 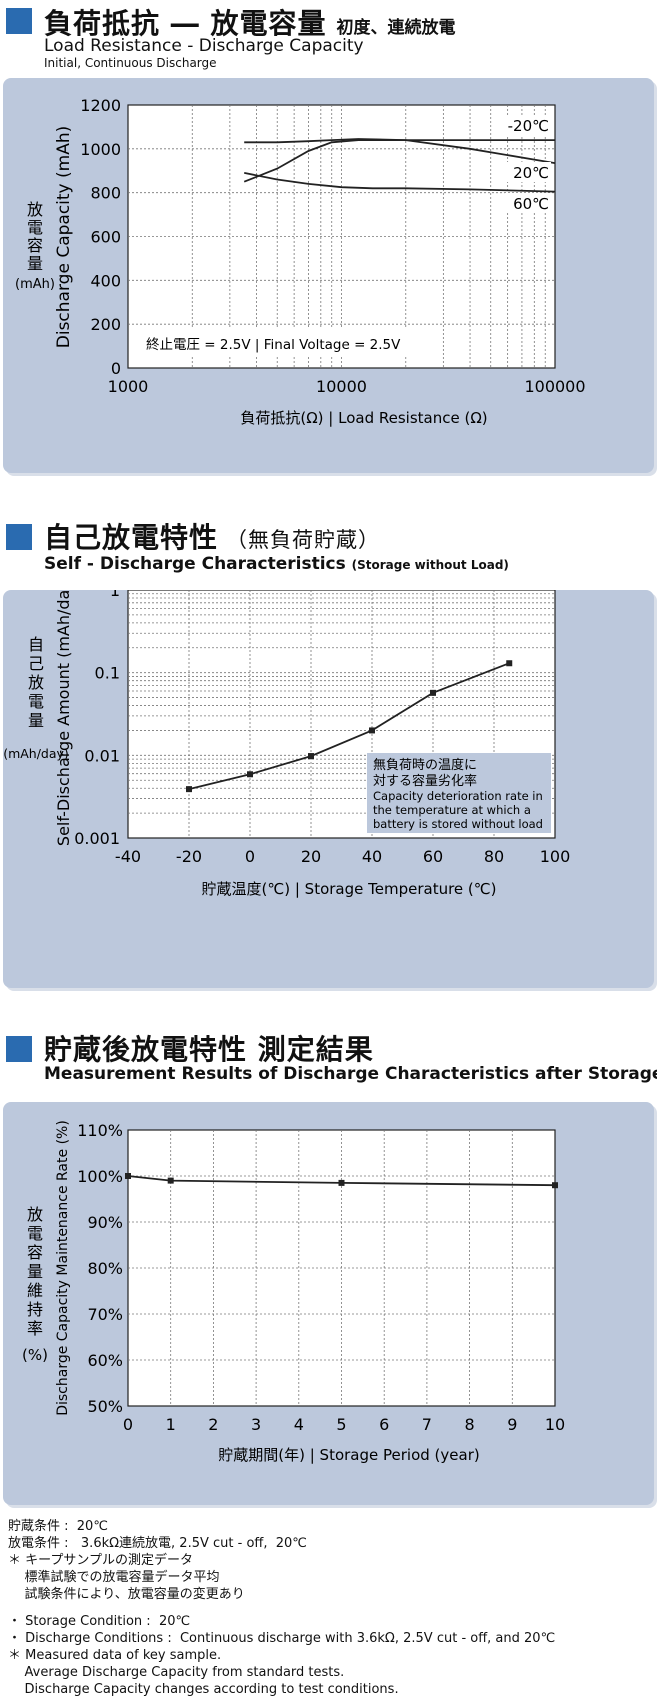 I want to click on annotation-en: Capacity deterioration rate in, so click(x=458, y=796).